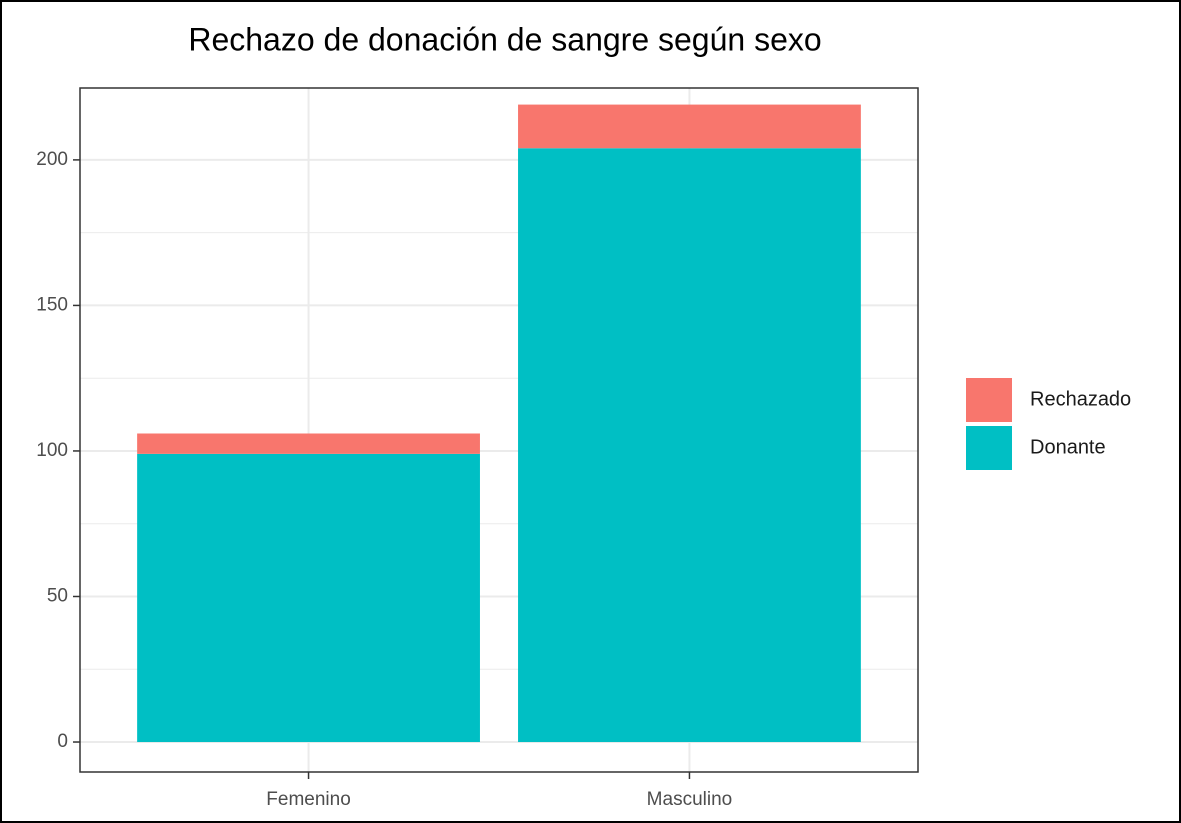 Image resolution: width=1181 pixels, height=823 pixels. What do you see at coordinates (52, 450) in the screenshot?
I see `y-tick-label: 100` at bounding box center [52, 450].